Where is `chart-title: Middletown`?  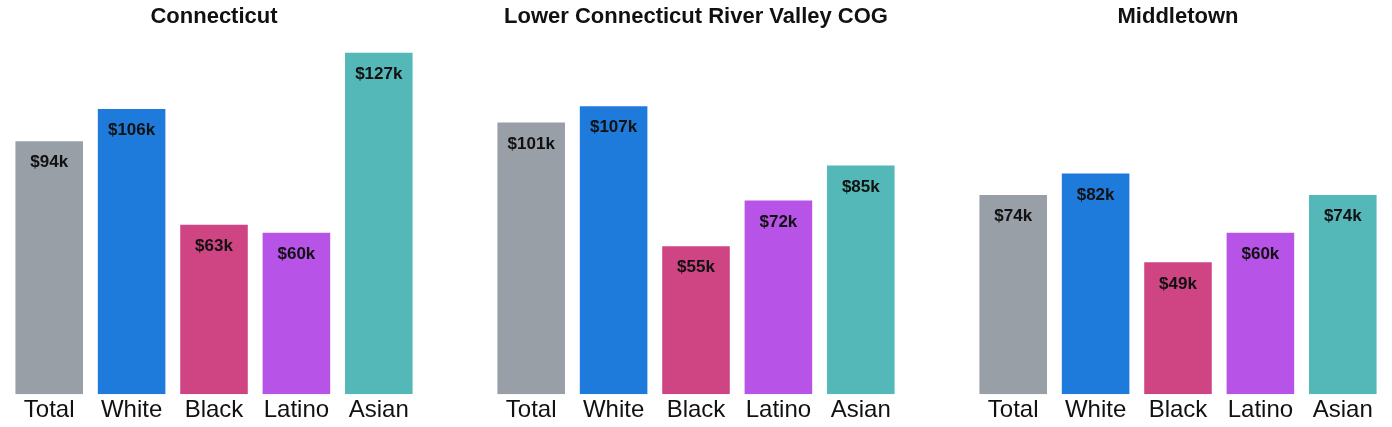 chart-title: Middletown is located at coordinates (1178, 16).